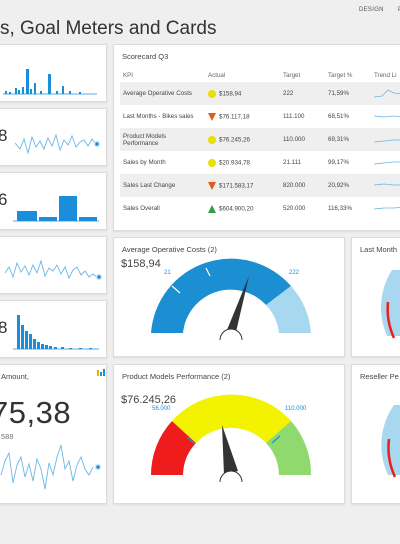 This screenshot has height=544, width=400. What do you see at coordinates (294, 116) in the screenshot?
I see `row-target: 111.100` at bounding box center [294, 116].